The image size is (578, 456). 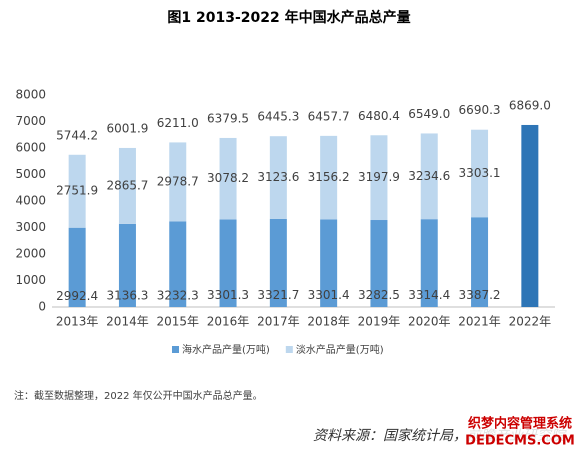 I want to click on value-label: 3136.3, so click(x=127, y=296).